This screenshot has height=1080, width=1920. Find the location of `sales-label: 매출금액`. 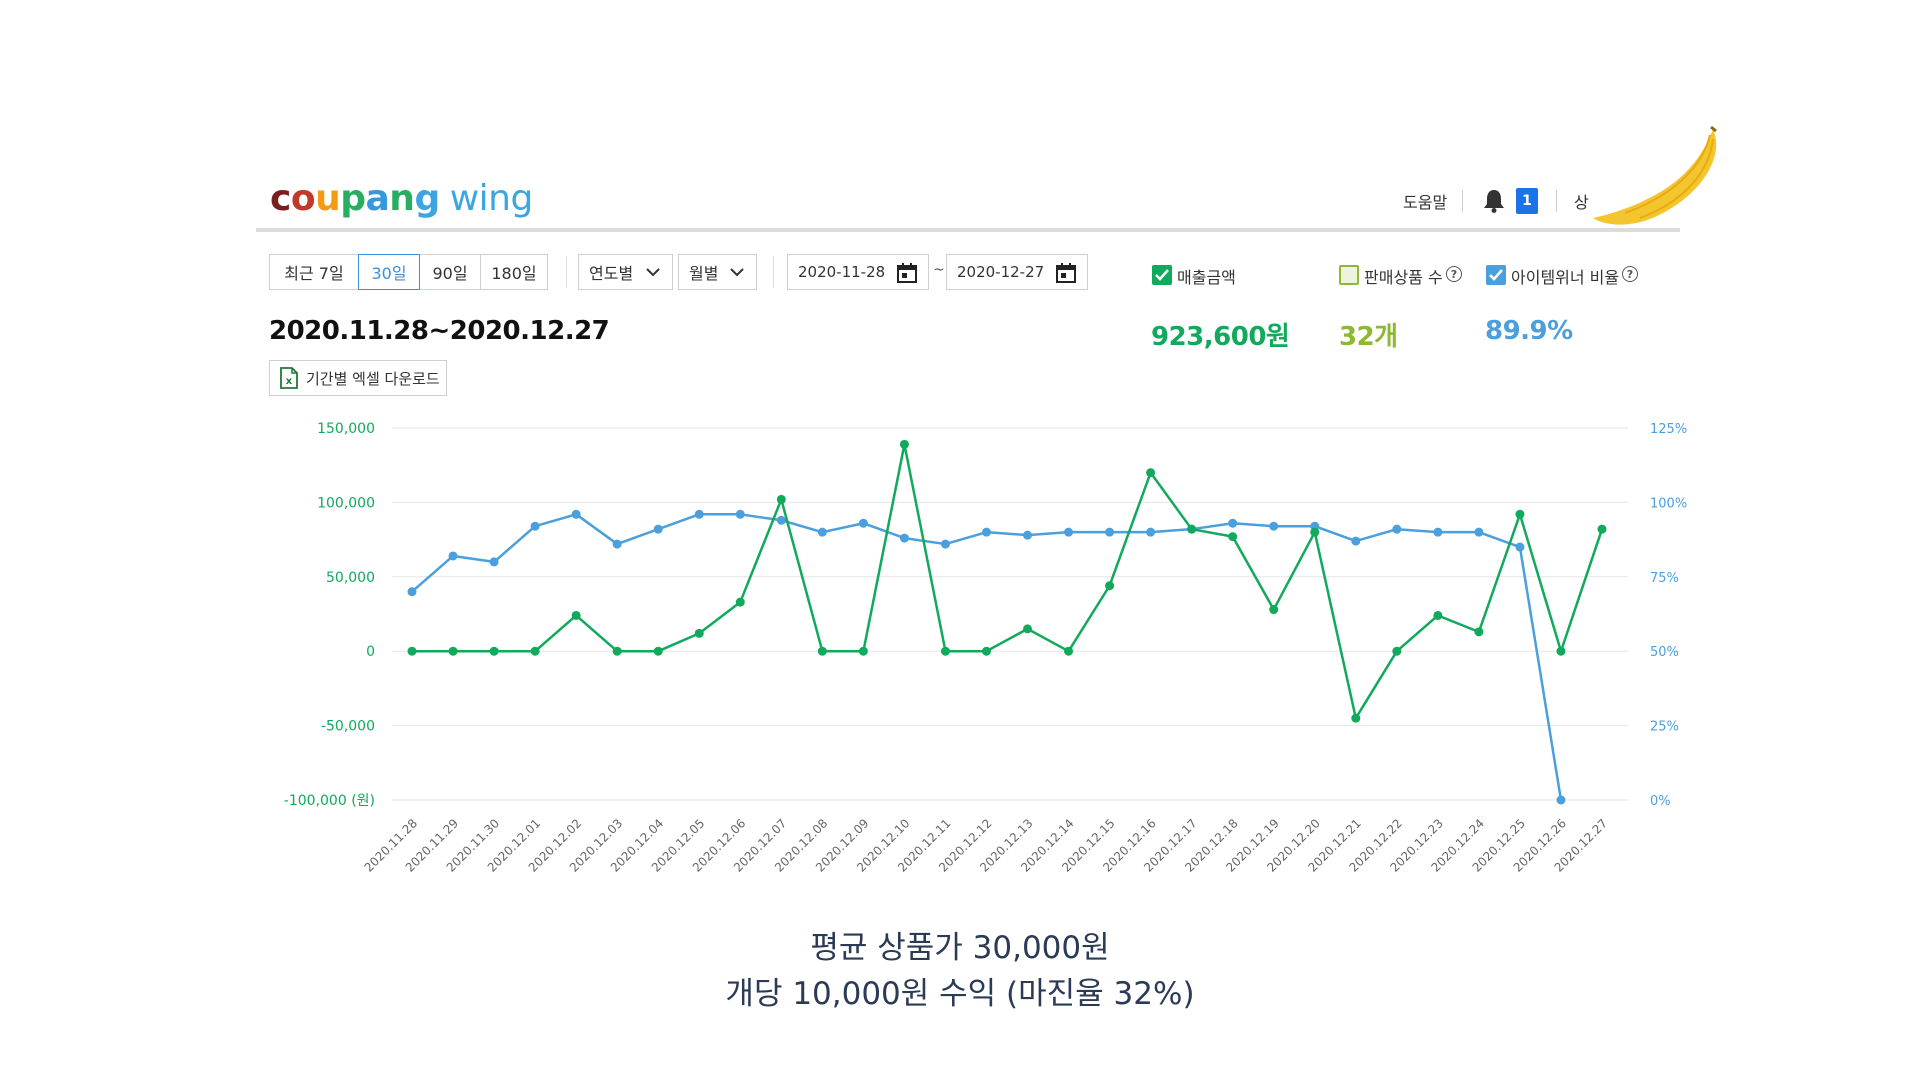

sales-label: 매출금액 is located at coordinates (1206, 277).